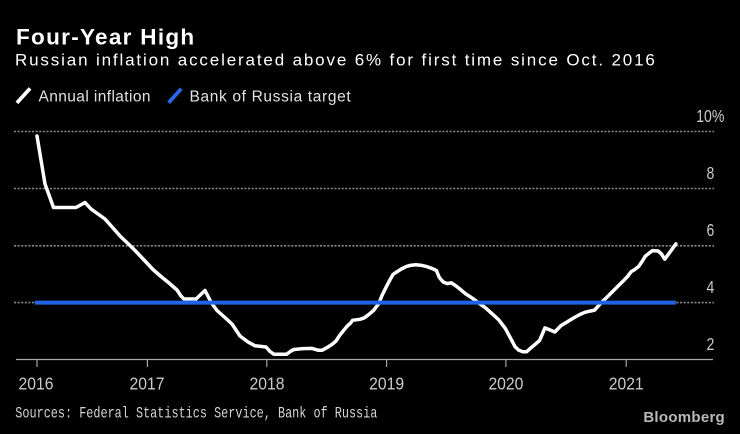 The height and width of the screenshot is (434, 740). Describe the element at coordinates (710, 287) in the screenshot. I see `svg-text: 4` at that location.